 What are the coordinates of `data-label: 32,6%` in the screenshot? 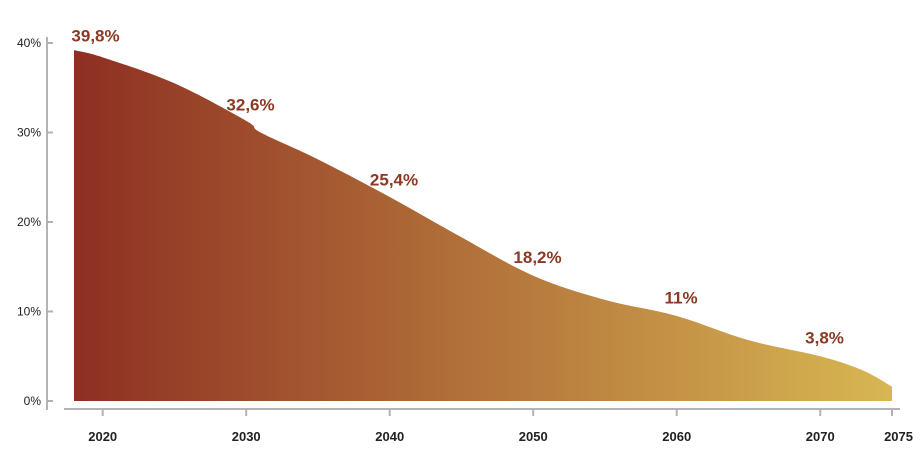 It's located at (250, 104).